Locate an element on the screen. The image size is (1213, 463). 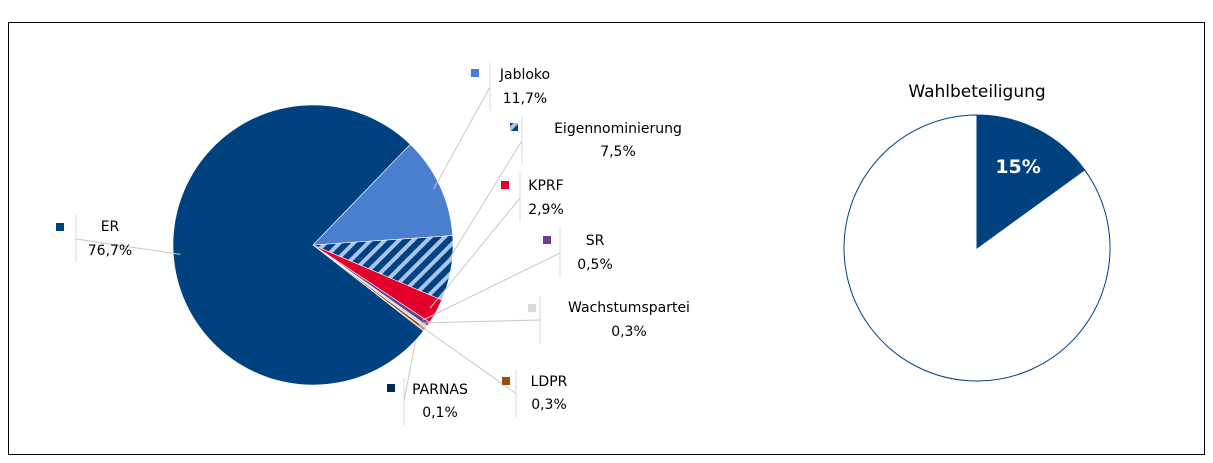
chart-title: Wahlbeteiligung is located at coordinates (976, 92).